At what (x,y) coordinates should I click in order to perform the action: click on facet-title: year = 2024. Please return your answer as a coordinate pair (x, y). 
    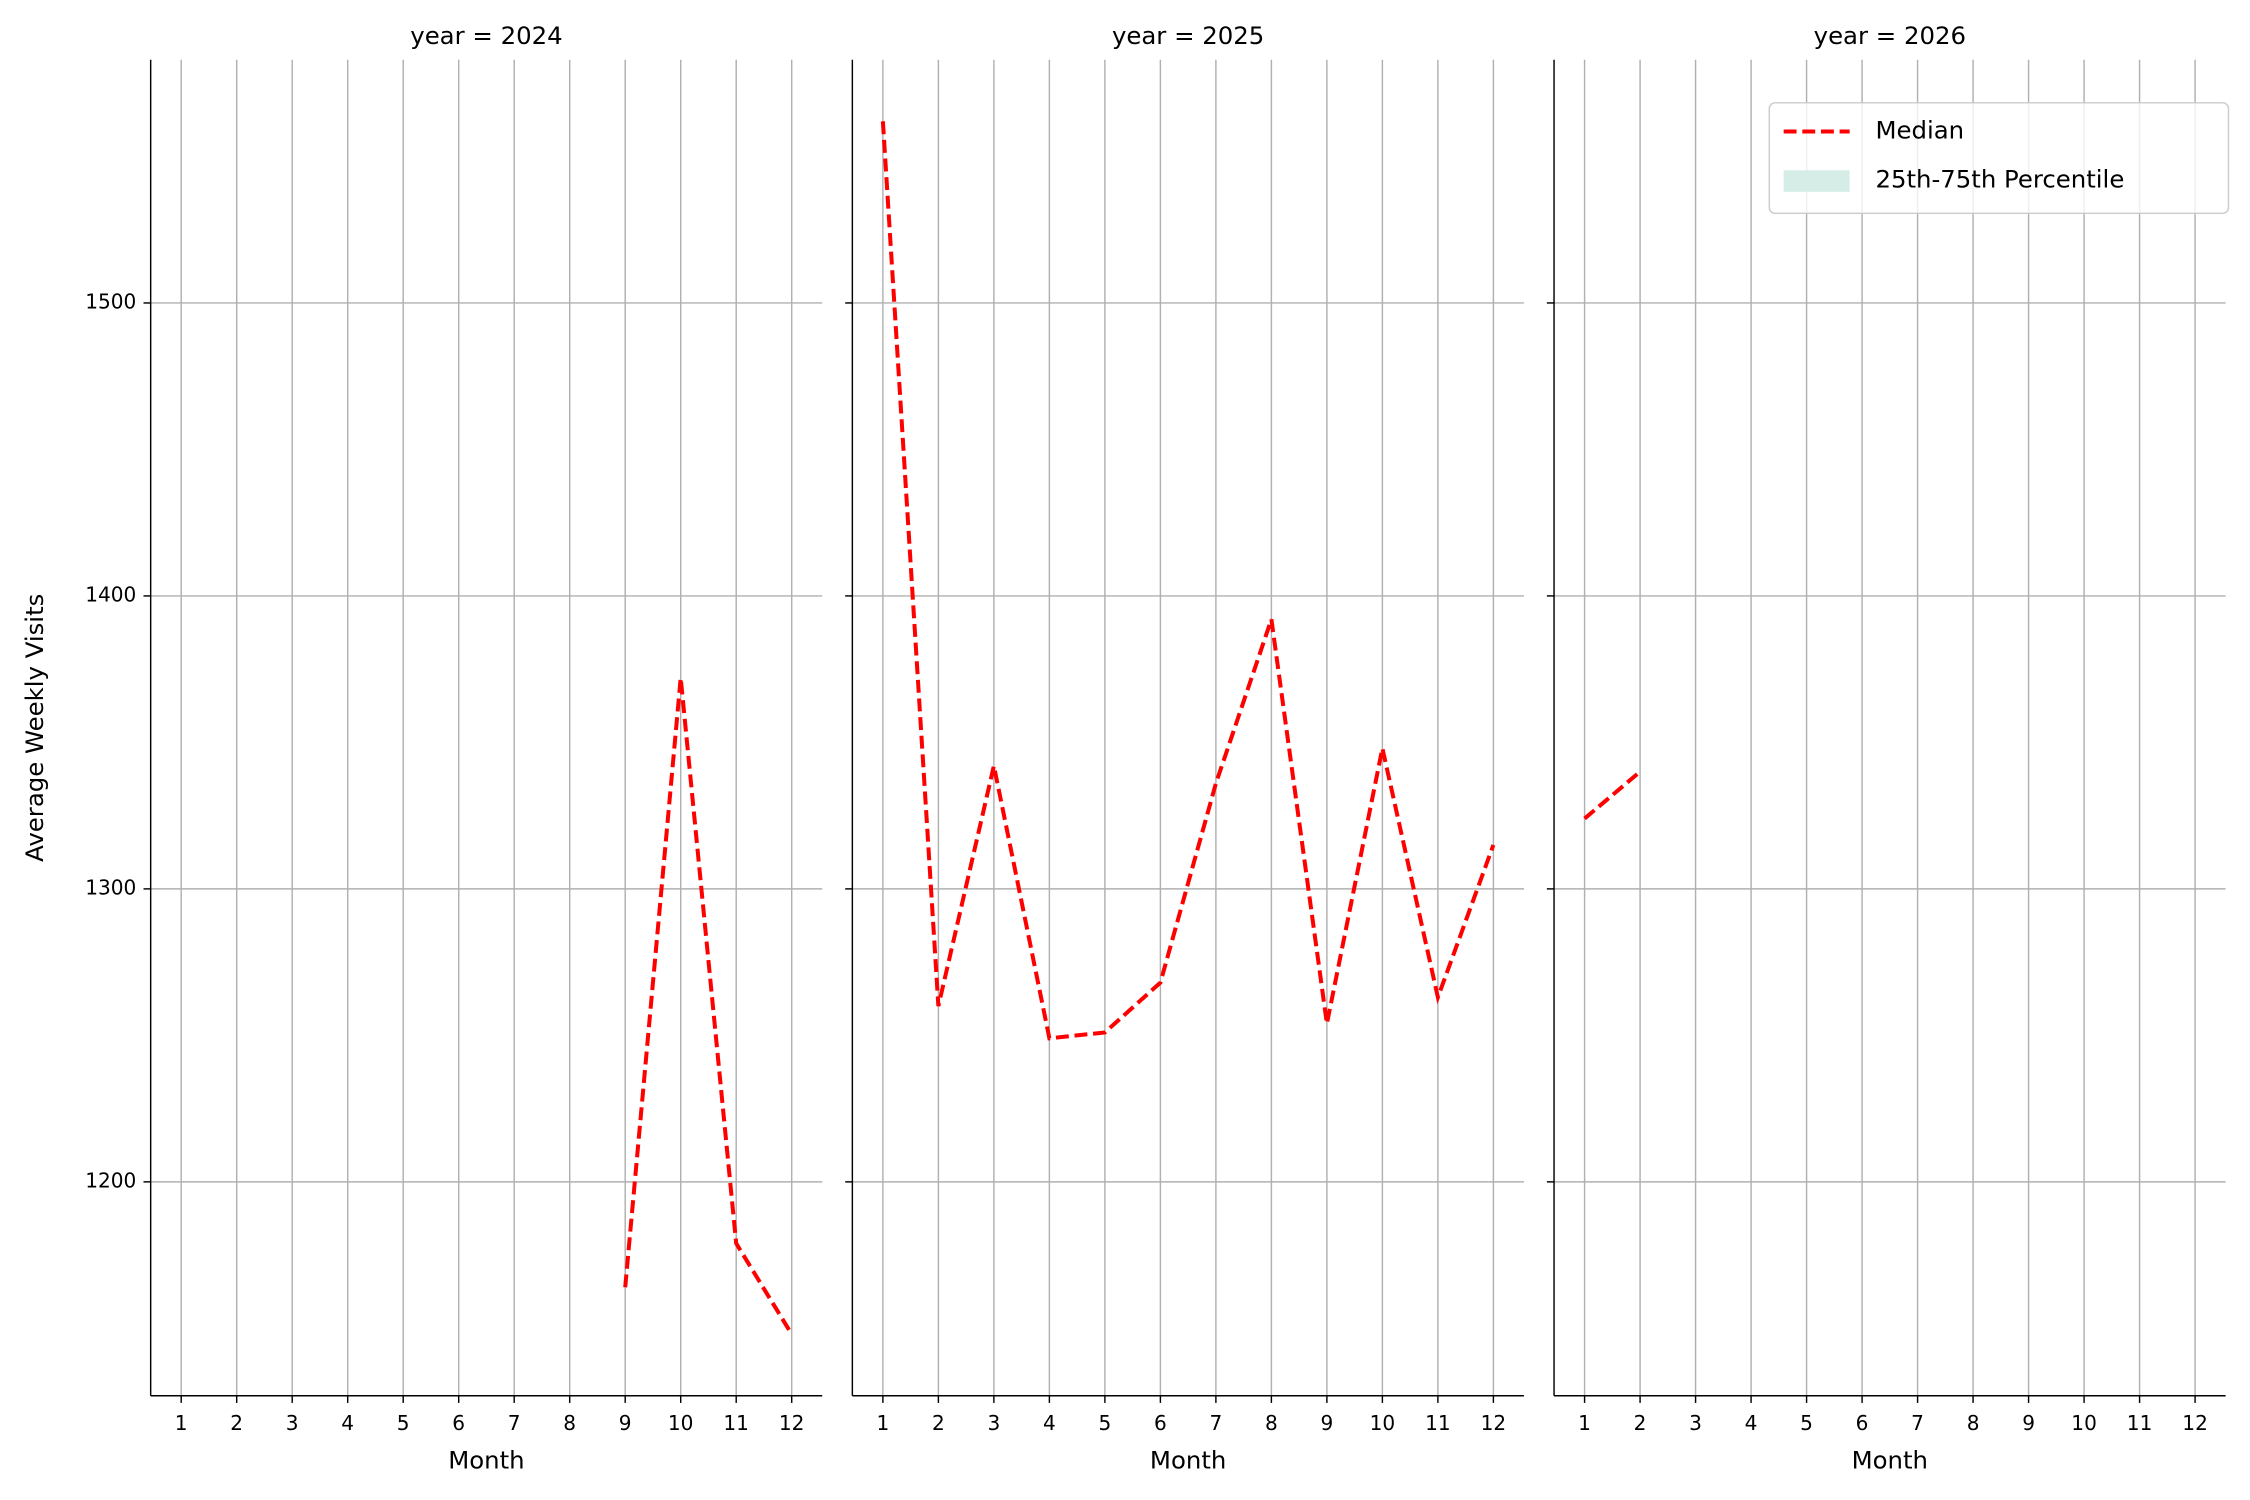
    Looking at the image, I should click on (486, 35).